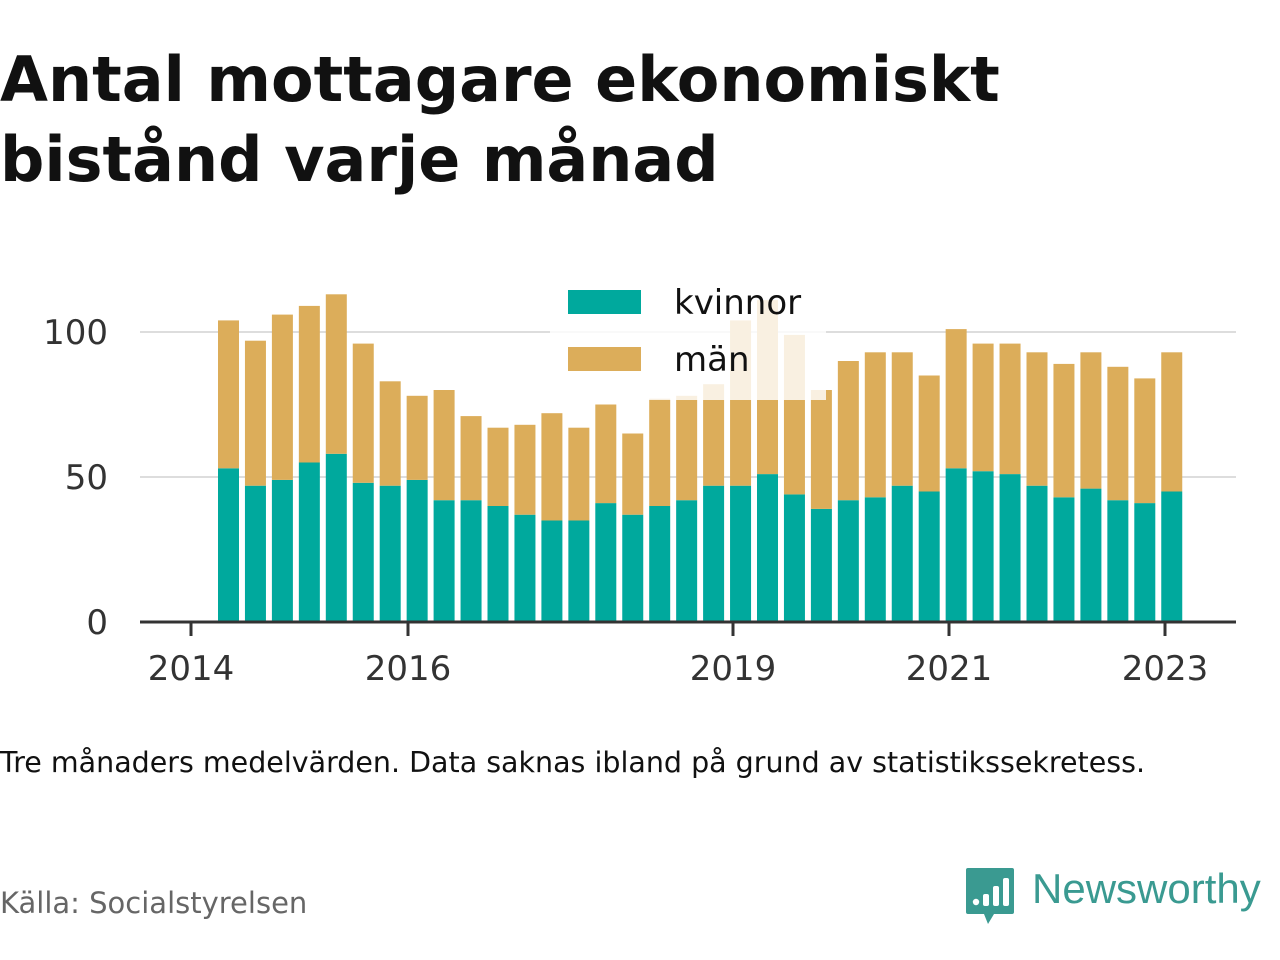 This screenshot has width=1280, height=960. I want to click on brand-name: Newsworthy, so click(1146, 888).